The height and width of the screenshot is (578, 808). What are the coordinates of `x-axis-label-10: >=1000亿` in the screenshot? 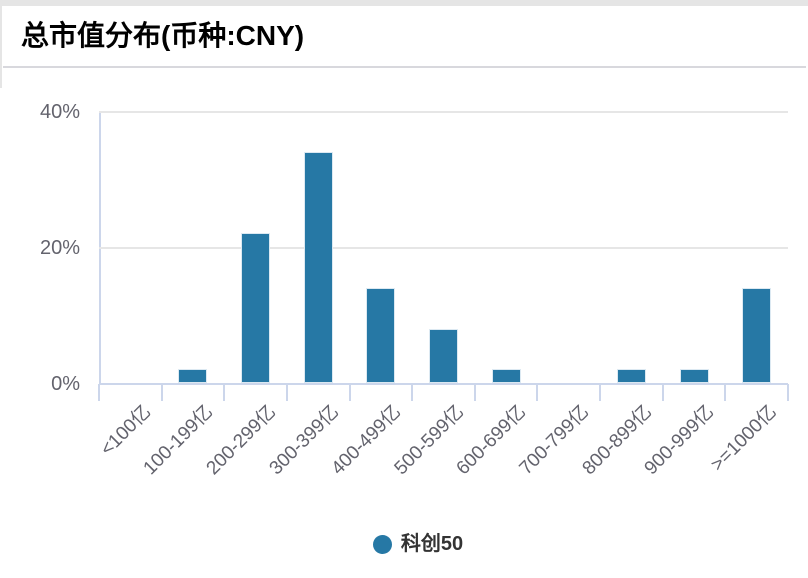 It's located at (744, 438).